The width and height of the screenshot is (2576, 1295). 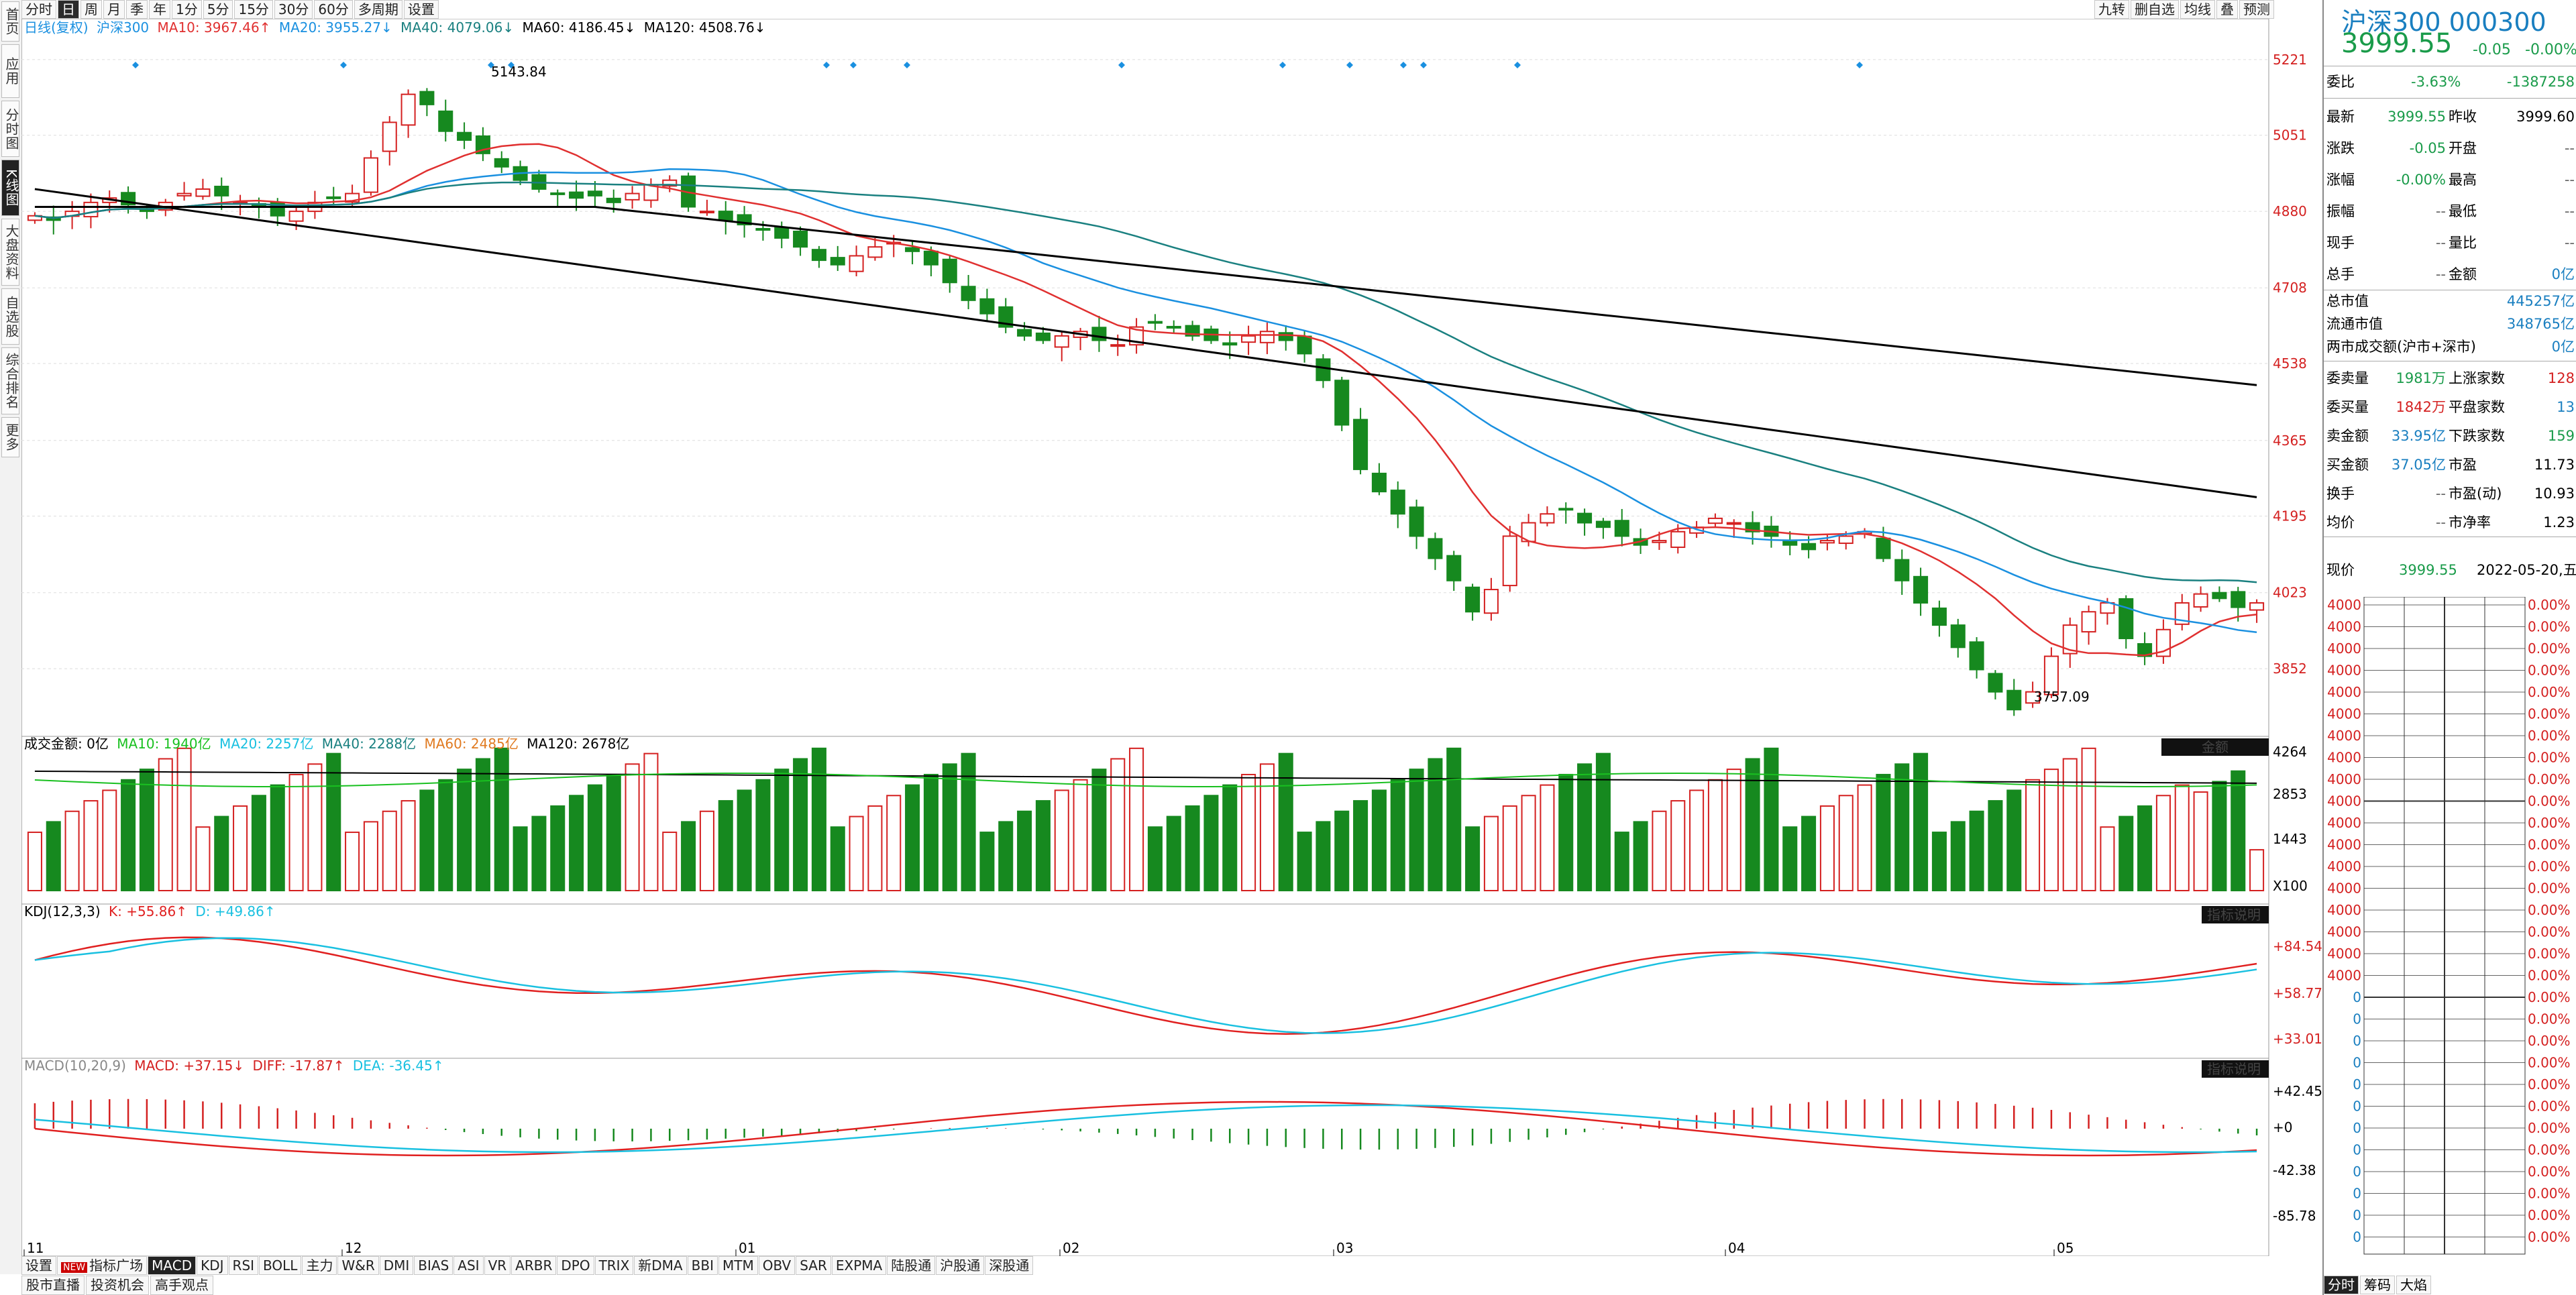 I want to click on indicator-tab-18: OBV, so click(x=777, y=1265).